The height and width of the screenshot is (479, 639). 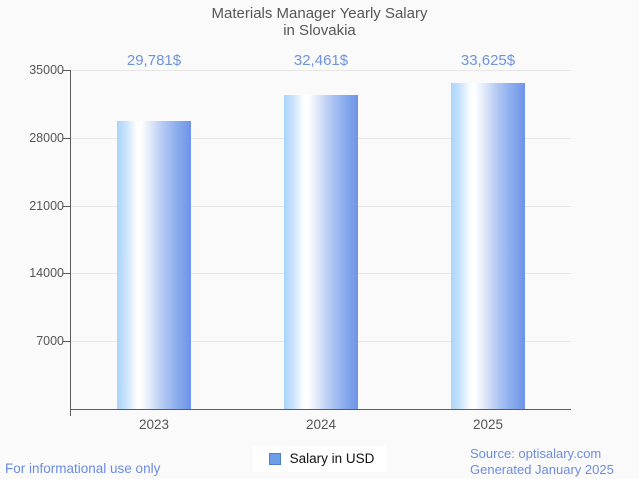 I want to click on bar-2024, so click(x=321, y=252).